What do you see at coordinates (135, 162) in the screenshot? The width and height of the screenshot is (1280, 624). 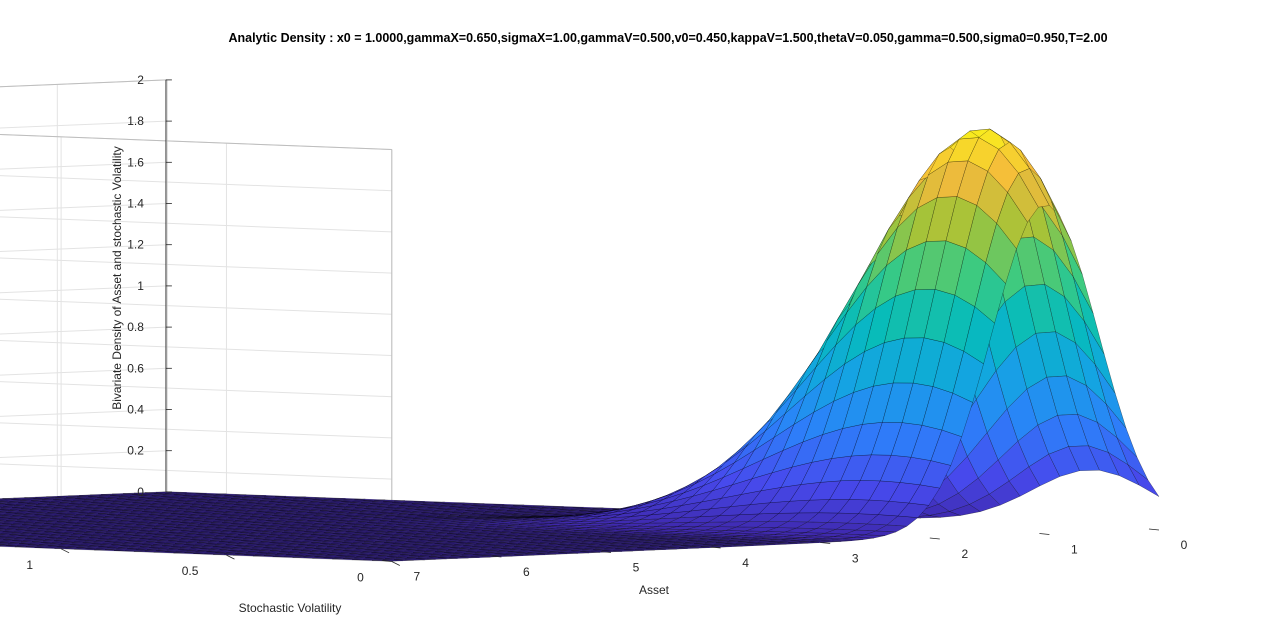 I see `z-tick-label: 1.6` at bounding box center [135, 162].